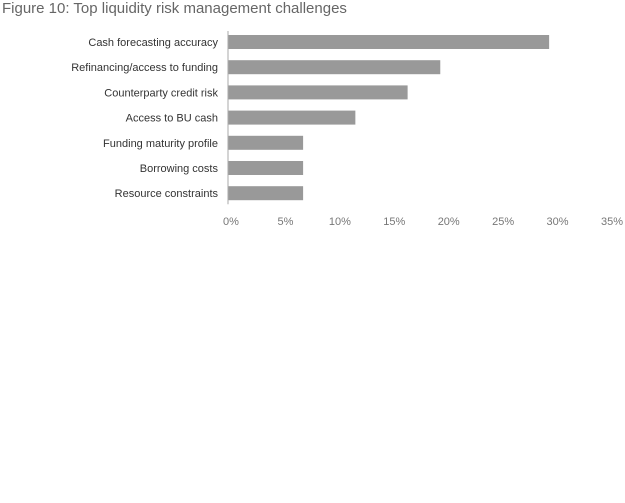 The image size is (625, 503). What do you see at coordinates (558, 222) in the screenshot?
I see `x-tick-label: 30%` at bounding box center [558, 222].